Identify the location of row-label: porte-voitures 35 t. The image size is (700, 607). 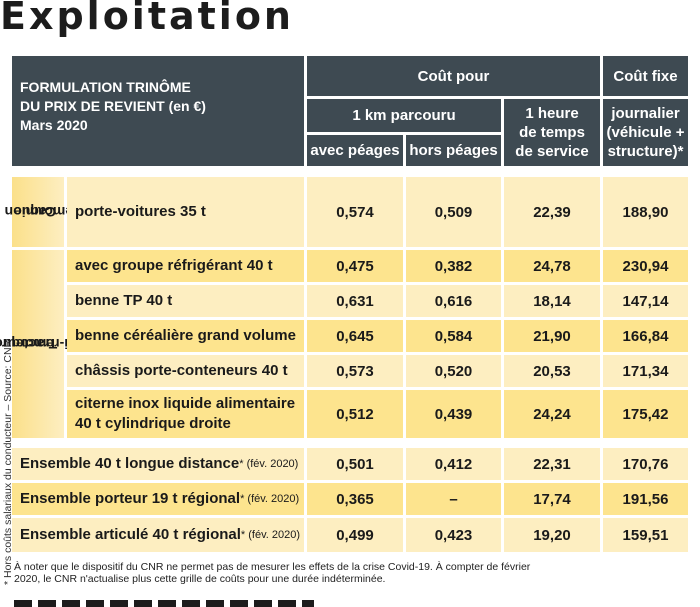
(185, 212).